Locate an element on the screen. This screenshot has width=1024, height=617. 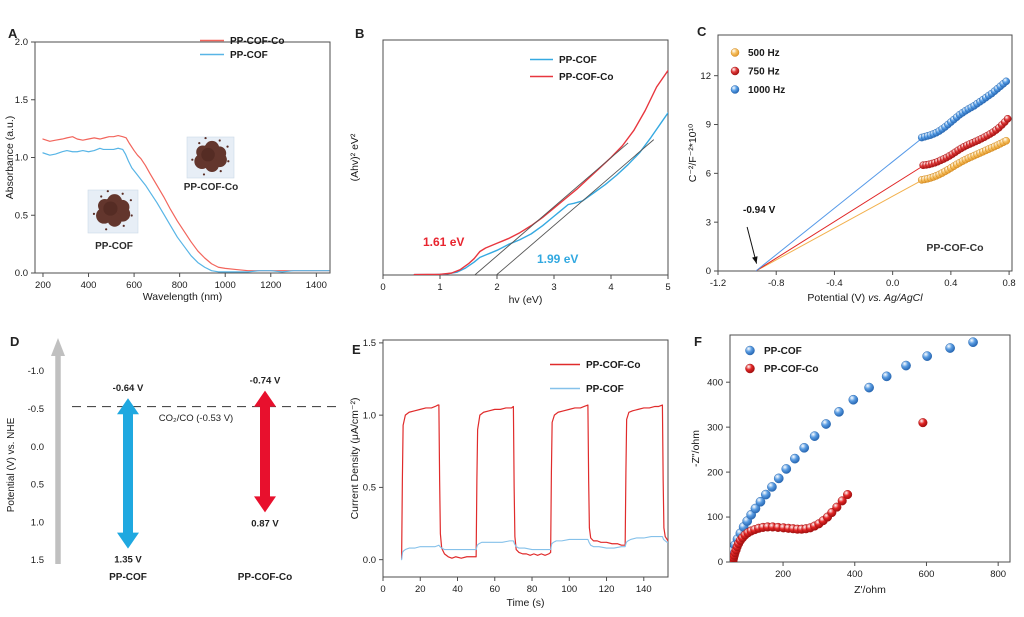
co2-co-reference-label: CO₂/CO (-0.53 V) is located at coordinates (196, 418).